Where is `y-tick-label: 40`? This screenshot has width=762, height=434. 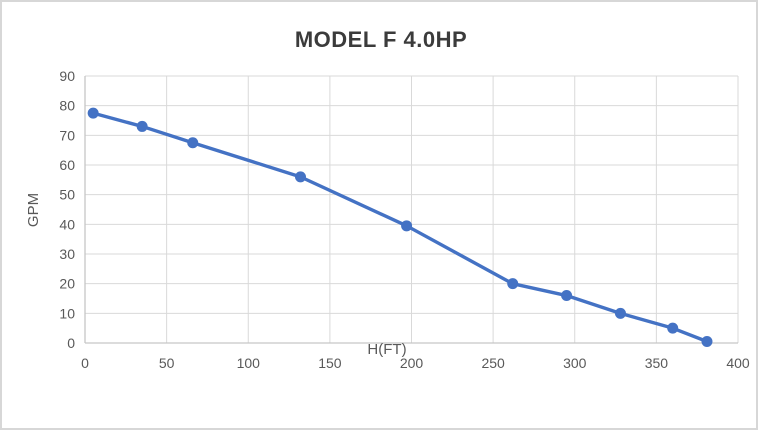 y-tick-label: 40 is located at coordinates (67, 224).